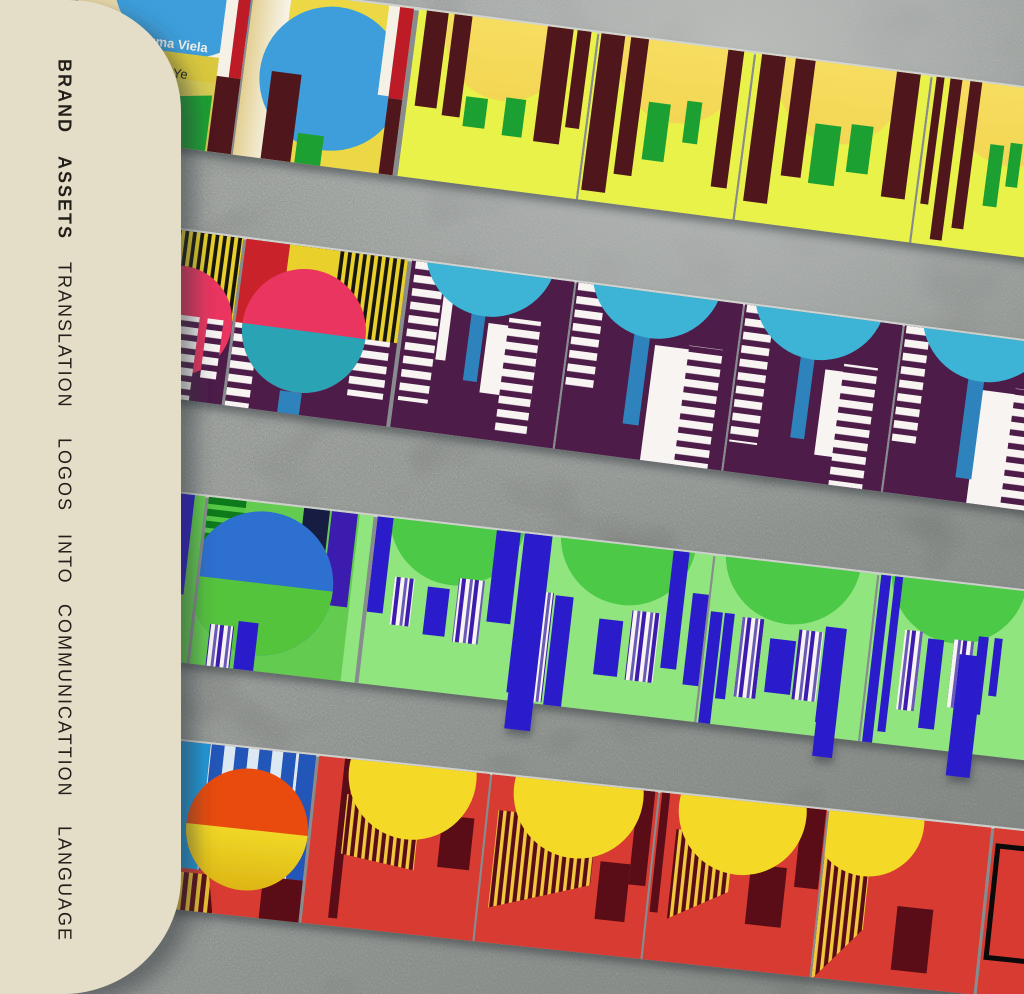 Image resolution: width=1024 pixels, height=994 pixels. Describe the element at coordinates (65, 198) in the screenshot. I see `svg-text: ASSETS` at that location.